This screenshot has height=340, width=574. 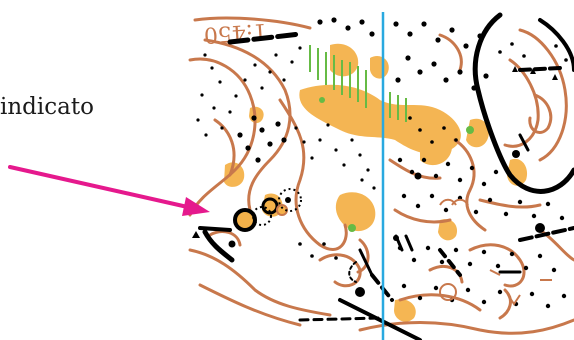 I want to click on caption-text: indicato, so click(x=47, y=107).